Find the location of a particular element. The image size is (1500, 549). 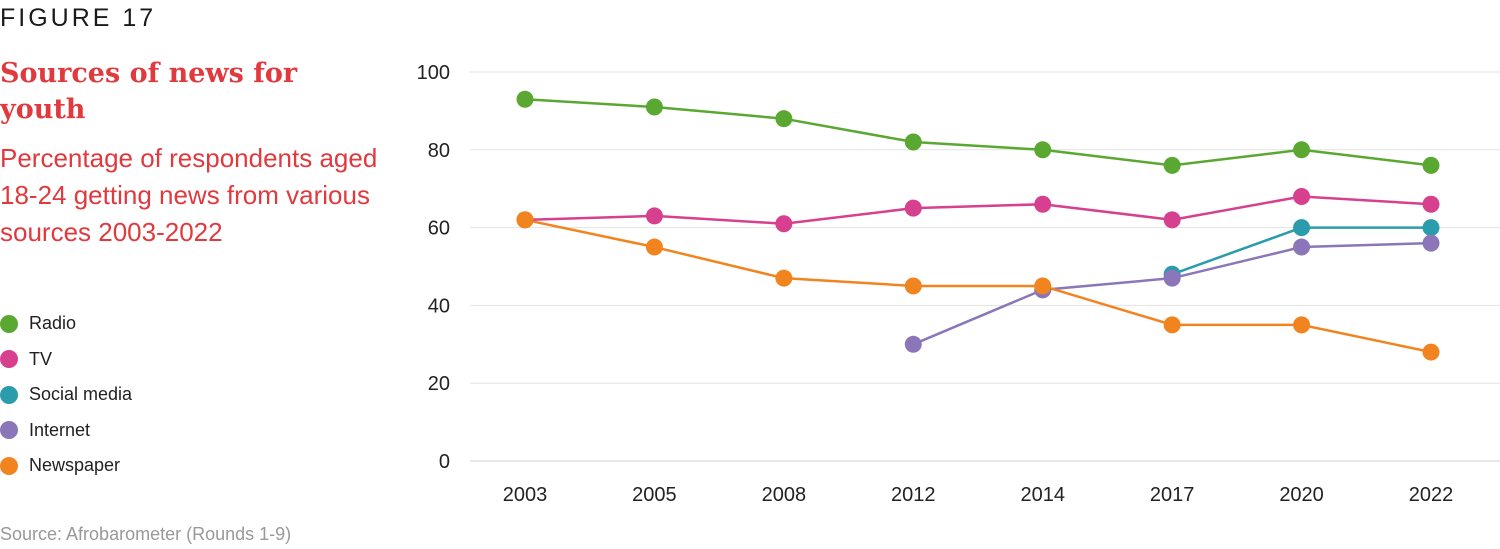

legend-item: Newspaper is located at coordinates (66, 466).